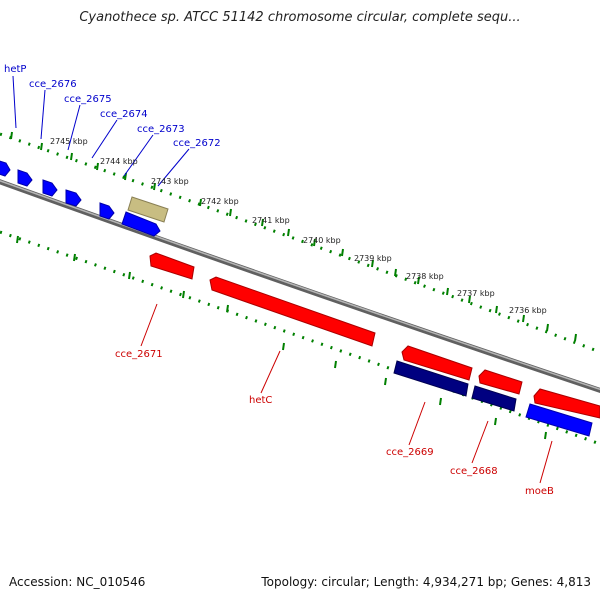  What do you see at coordinates (292, 311) in the screenshot?
I see `gene-hetC` at bounding box center [292, 311].